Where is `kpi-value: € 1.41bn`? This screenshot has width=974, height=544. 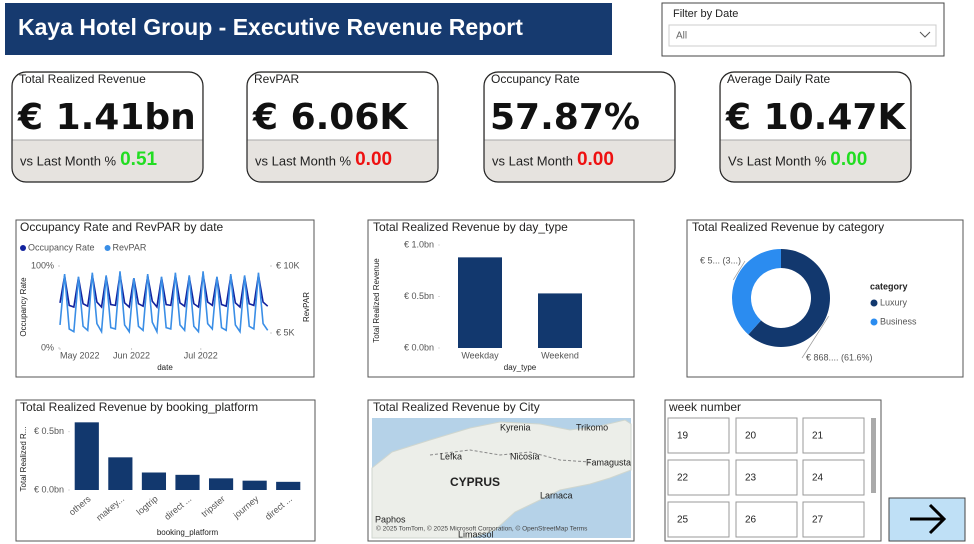
kpi-value: € 1.41bn is located at coordinates (106, 117).